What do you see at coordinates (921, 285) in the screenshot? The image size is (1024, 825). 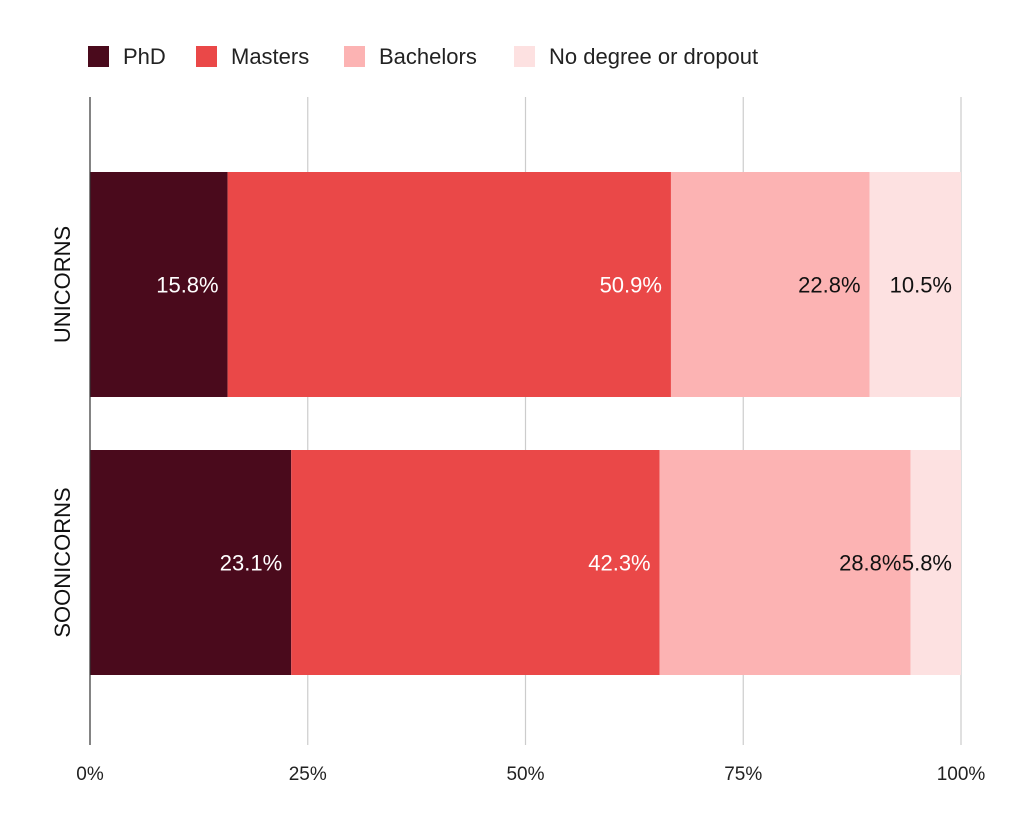 I see `data-label: 10.5%` at bounding box center [921, 285].